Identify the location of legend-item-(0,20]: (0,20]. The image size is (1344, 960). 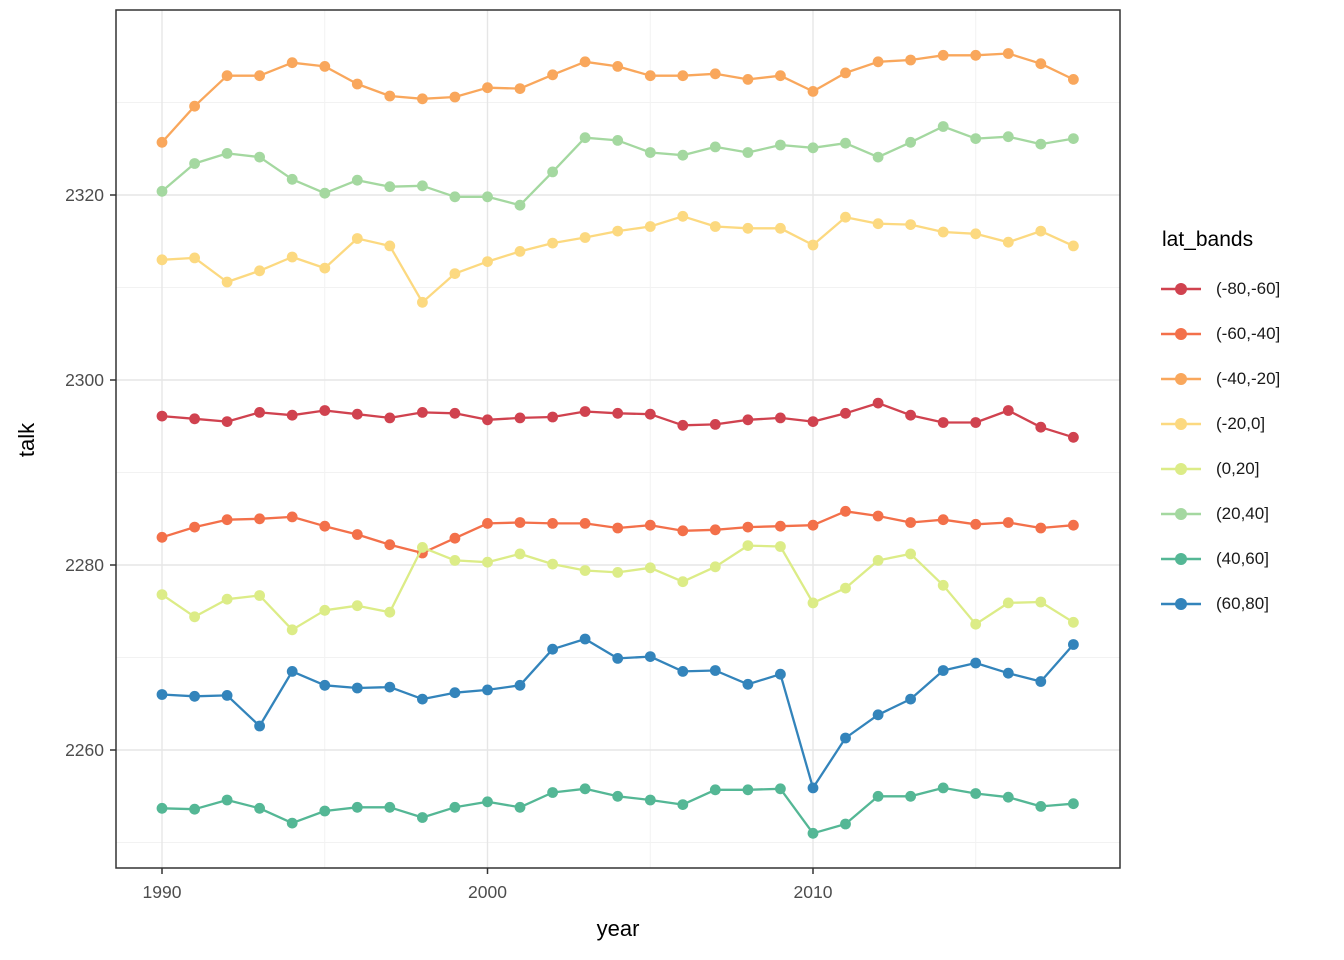
(1218, 468).